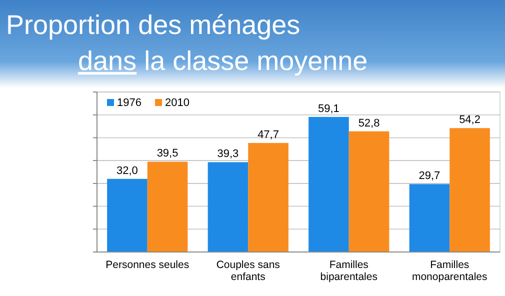 The height and width of the screenshot is (296, 505). What do you see at coordinates (429, 176) in the screenshot?
I see `data-label: 29,7` at bounding box center [429, 176].